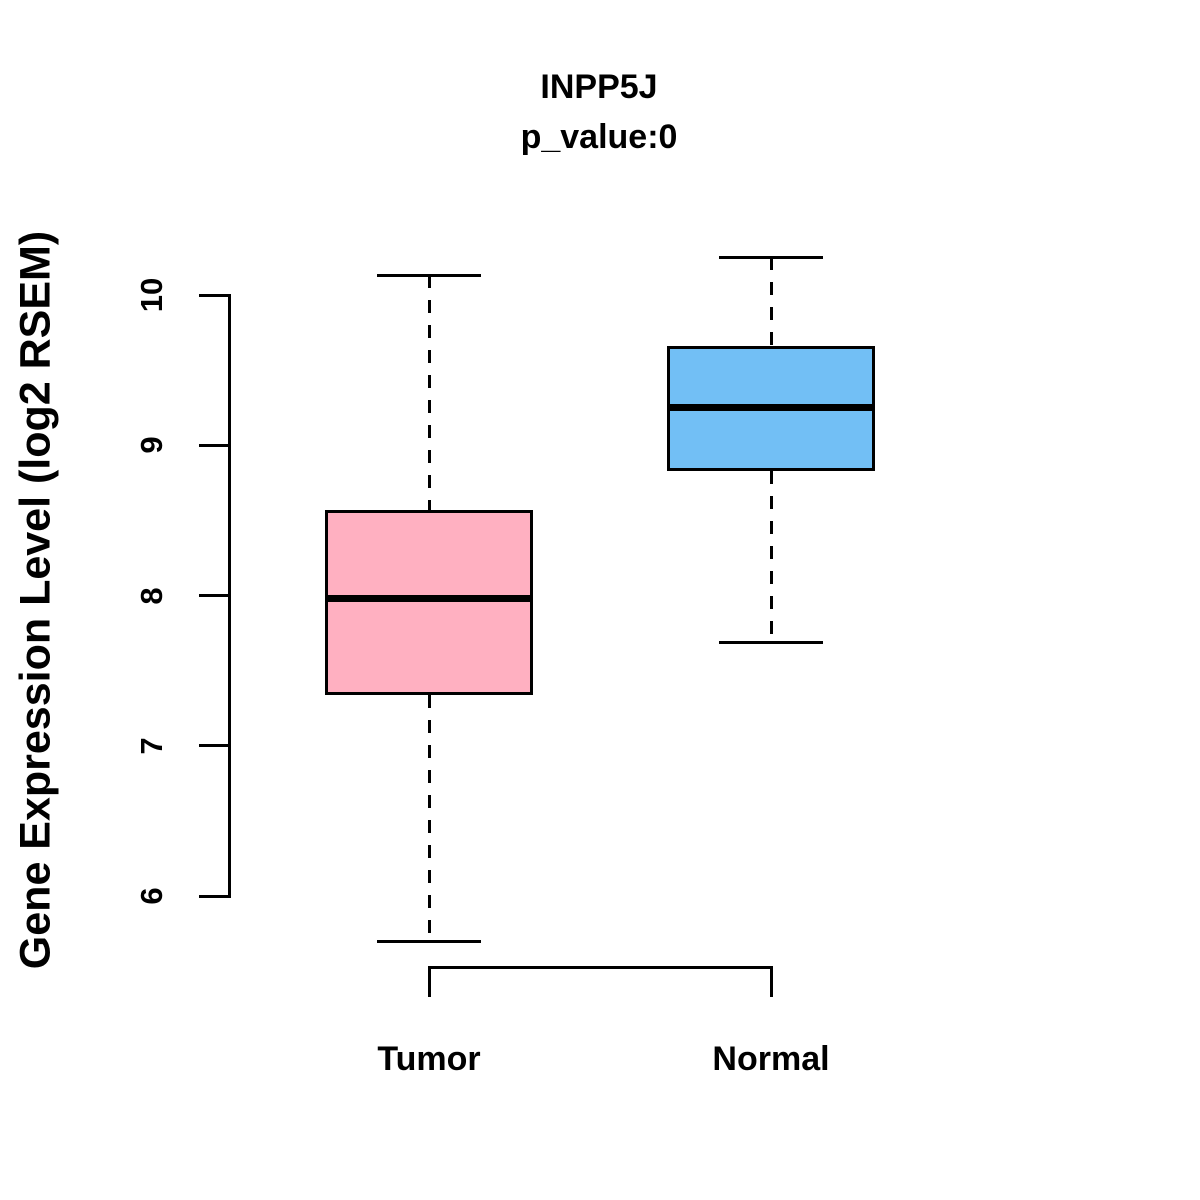 The image size is (1200, 1200). Describe the element at coordinates (429, 818) in the screenshot. I see `whisker-lower-dash-tumor` at that location.